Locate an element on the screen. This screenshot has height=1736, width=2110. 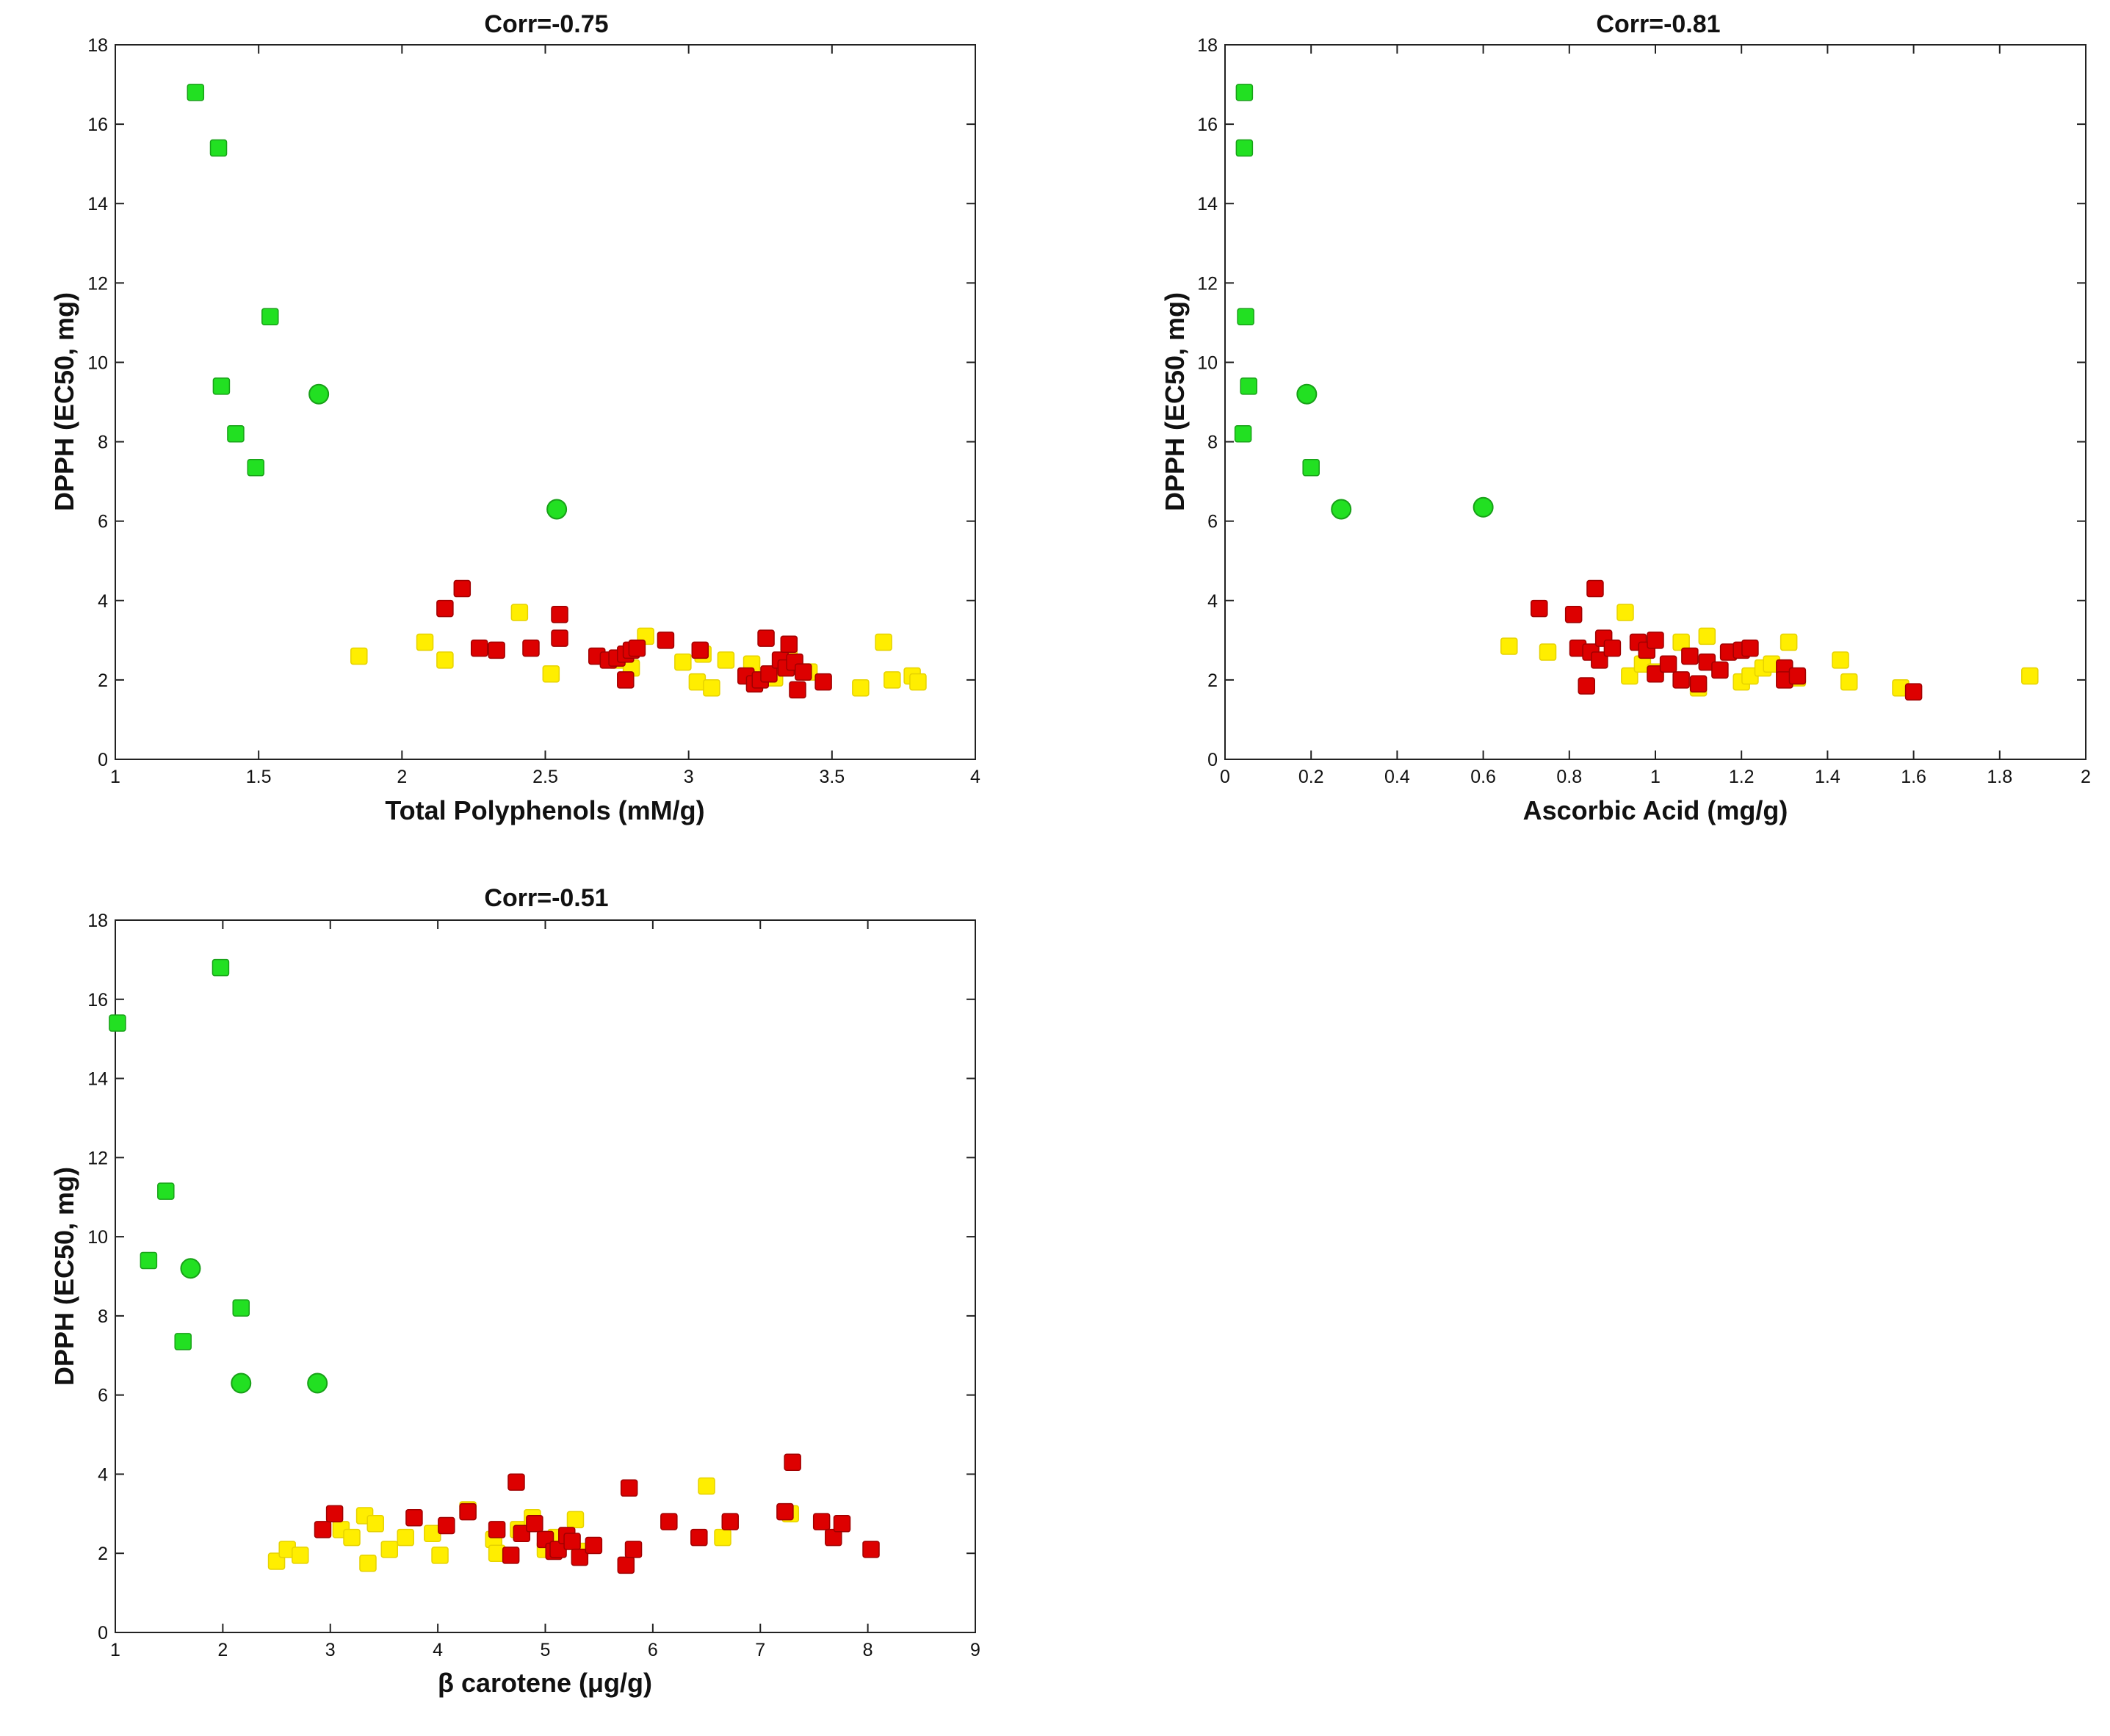
chart-title: Corr=-0.75 is located at coordinates (546, 24).